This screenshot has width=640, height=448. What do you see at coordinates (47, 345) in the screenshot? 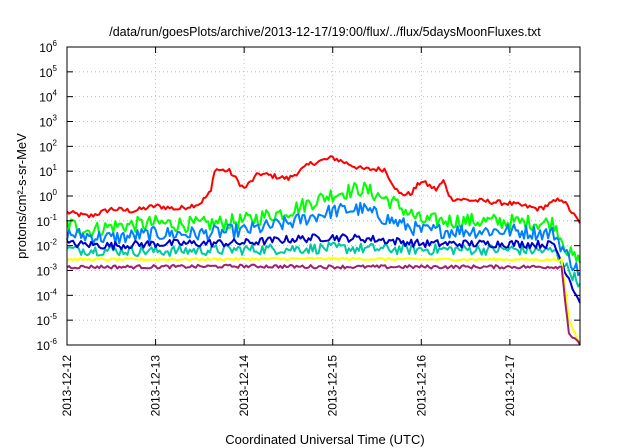
I see `y-tick-label: 10⁻⁶` at bounding box center [47, 345].